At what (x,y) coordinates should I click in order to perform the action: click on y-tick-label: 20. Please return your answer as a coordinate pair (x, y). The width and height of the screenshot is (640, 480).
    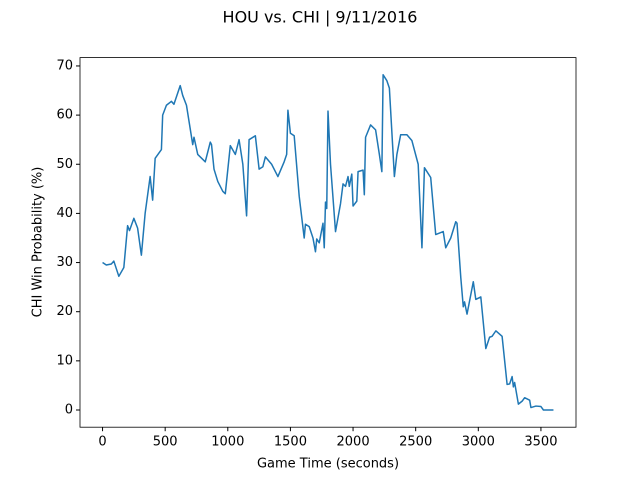
    Looking at the image, I should click on (64, 311).